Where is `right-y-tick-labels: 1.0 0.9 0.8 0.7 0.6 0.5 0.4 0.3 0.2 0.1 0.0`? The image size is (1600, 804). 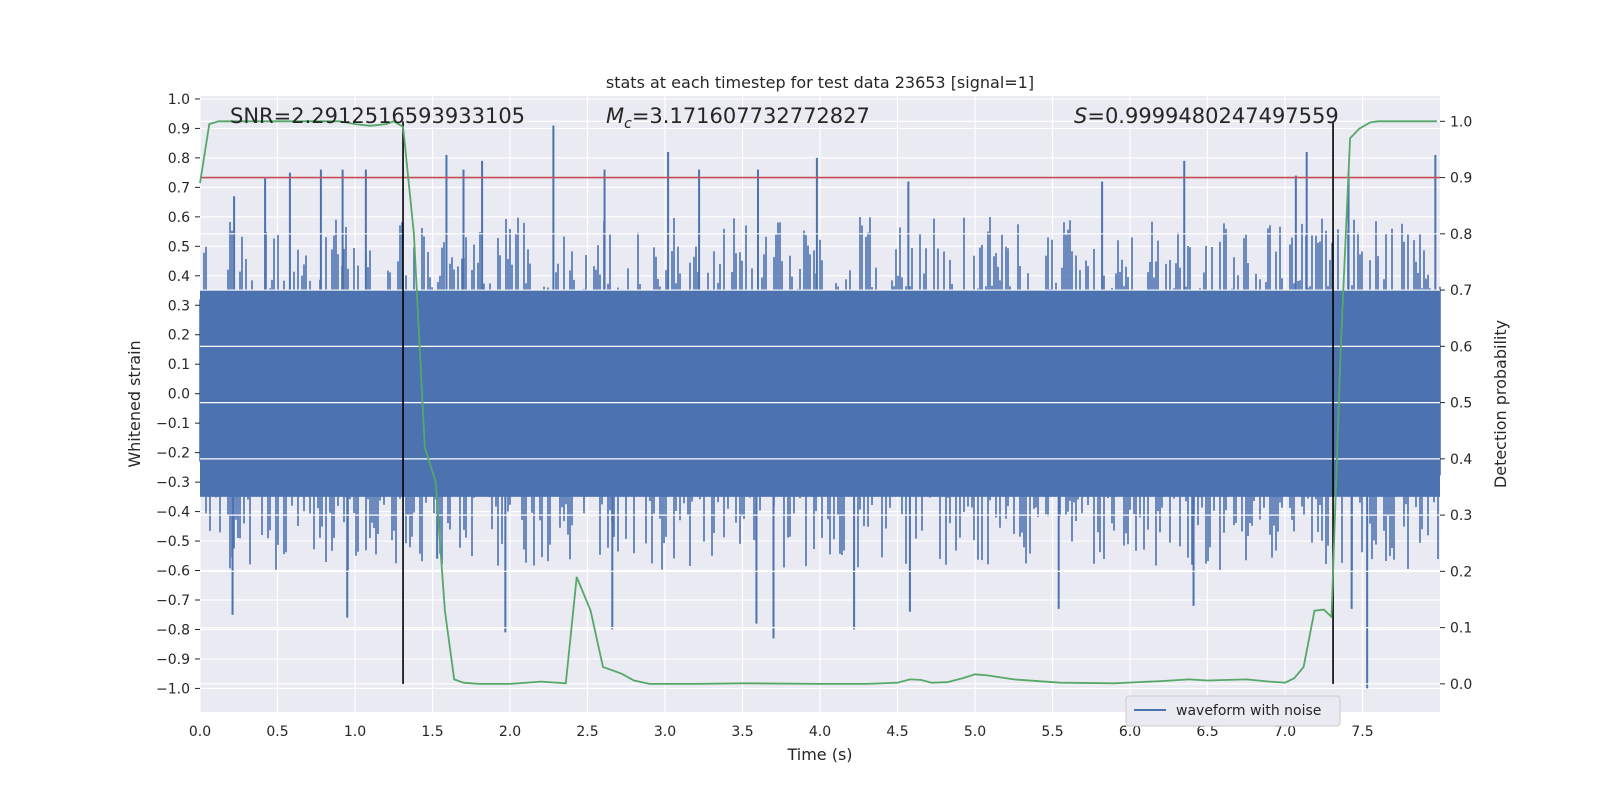
right-y-tick-labels: 1.0 0.9 0.8 0.7 0.6 0.5 0.4 0.3 0.2 0.1 0.0 is located at coordinates (1456, 403).